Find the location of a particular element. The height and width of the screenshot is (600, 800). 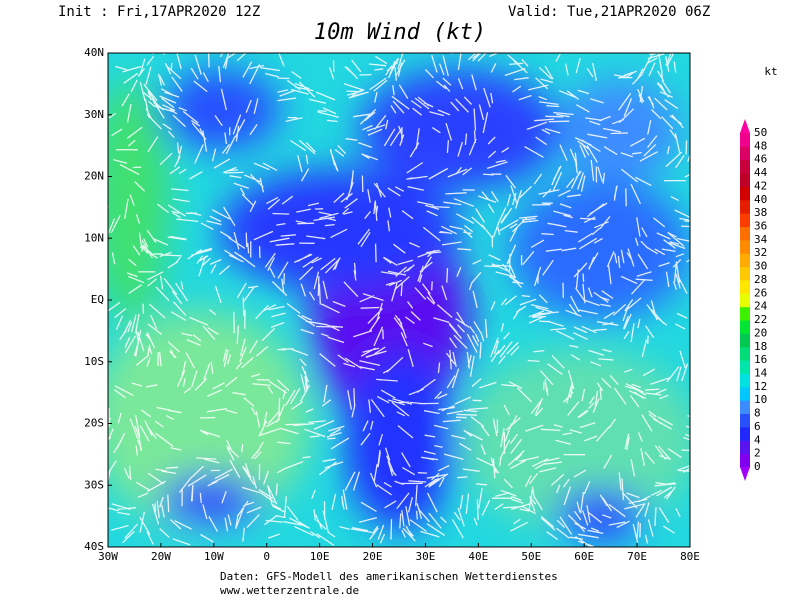

colorbar-label: 22 is located at coordinates (760, 319).